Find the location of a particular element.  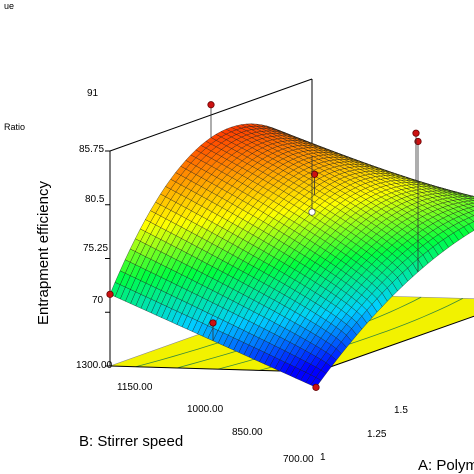

y-tick-label: 850.00 is located at coordinates (247, 432).